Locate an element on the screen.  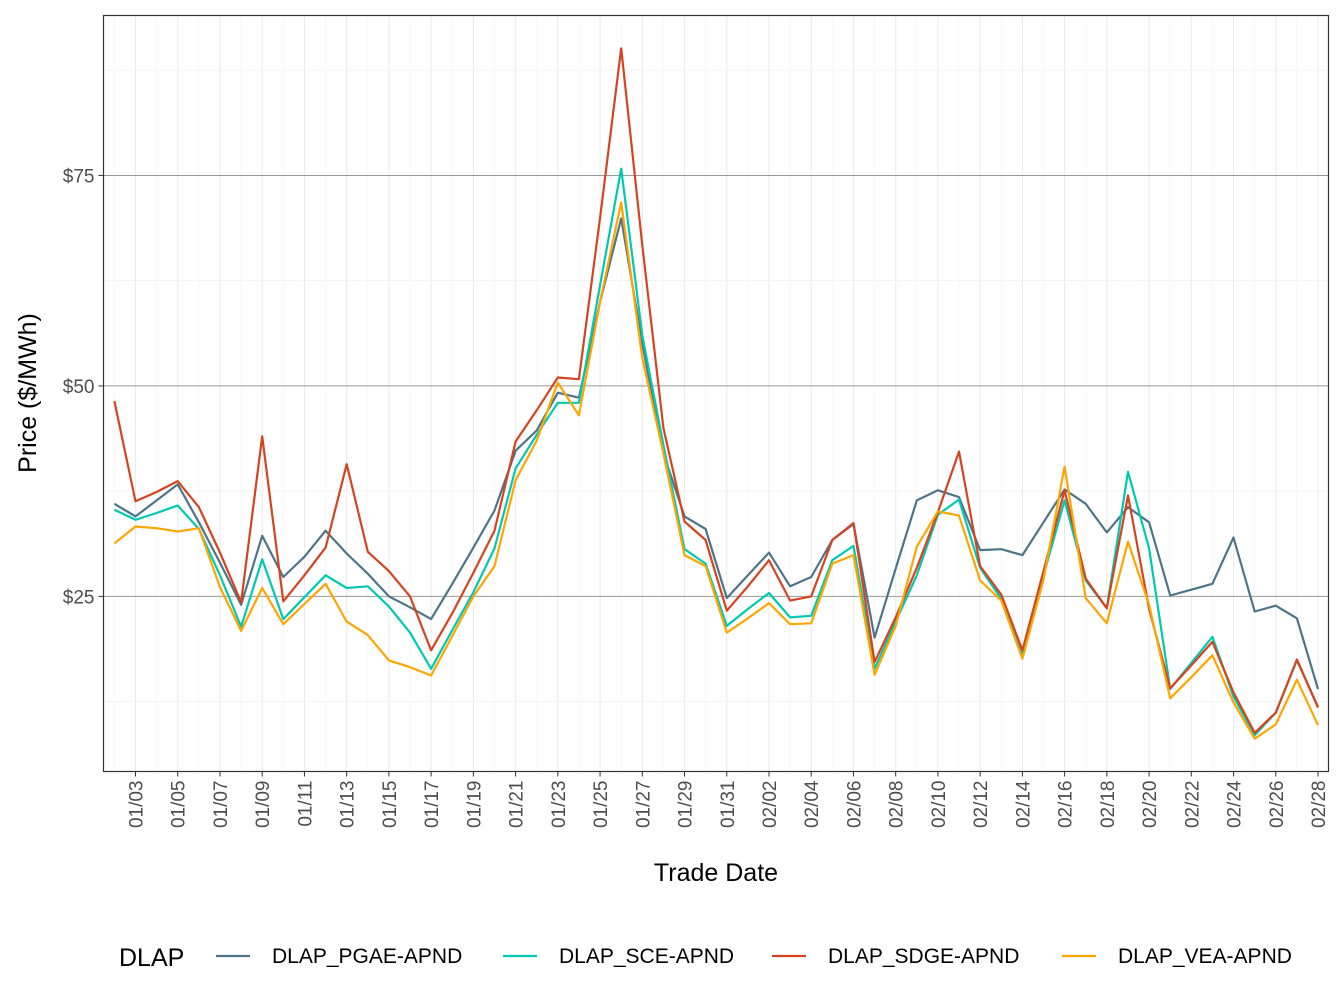
legend-label: DLAP_VEA-APND is located at coordinates (1205, 956).